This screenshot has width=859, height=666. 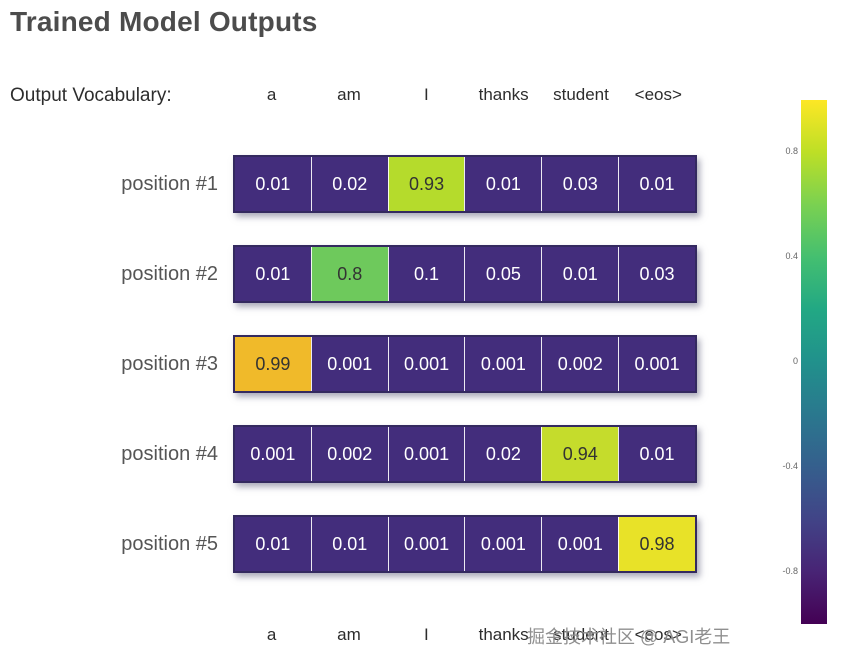 What do you see at coordinates (169, 543) in the screenshot?
I see `row-label-position-5: position #5` at bounding box center [169, 543].